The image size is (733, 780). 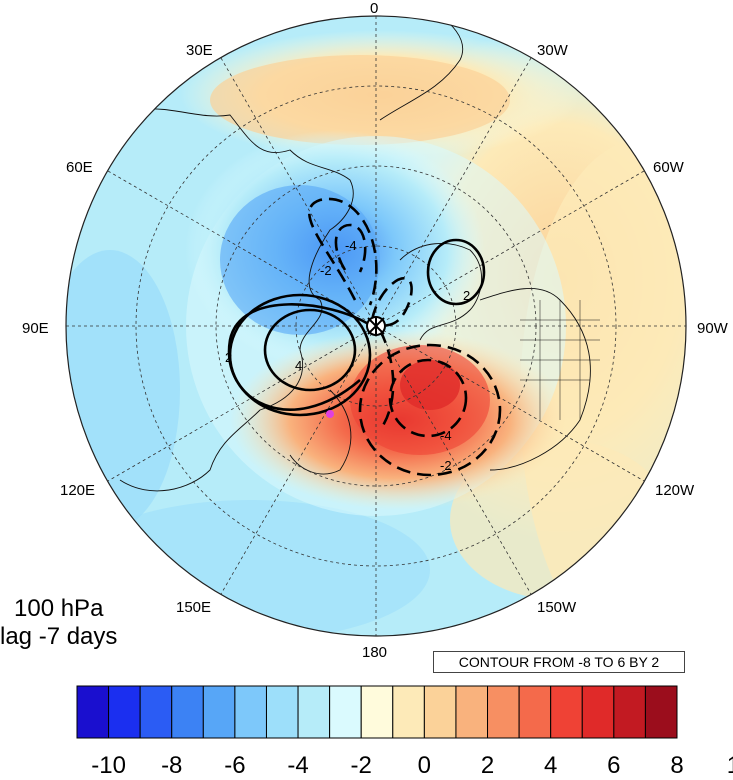 I want to click on lag-label: lag -7 days, so click(x=59, y=636).